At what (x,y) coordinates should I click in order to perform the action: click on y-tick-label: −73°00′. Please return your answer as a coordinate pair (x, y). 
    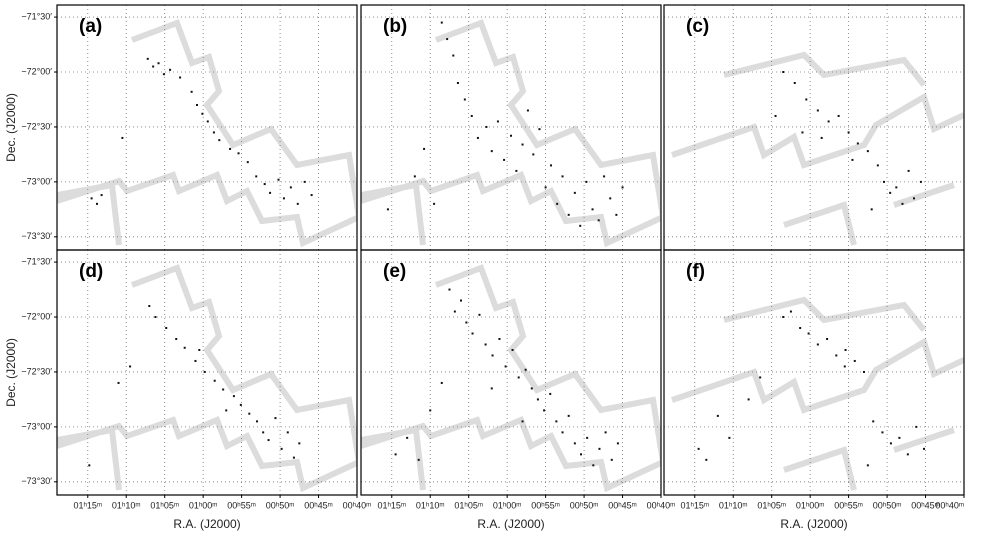
    Looking at the image, I should click on (36, 426).